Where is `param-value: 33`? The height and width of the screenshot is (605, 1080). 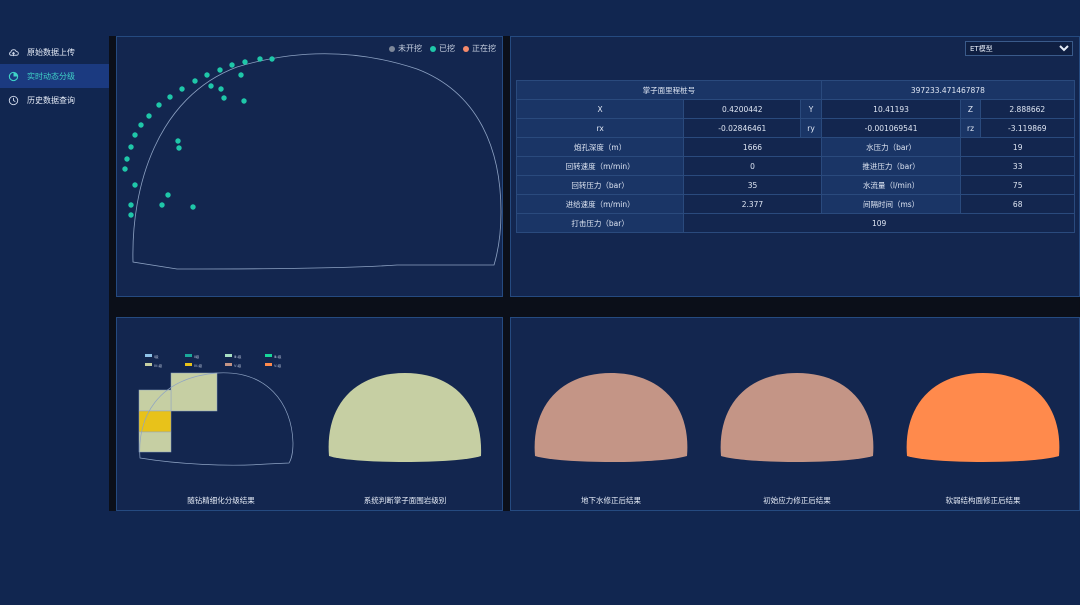
param-value: 33 is located at coordinates (1017, 166).